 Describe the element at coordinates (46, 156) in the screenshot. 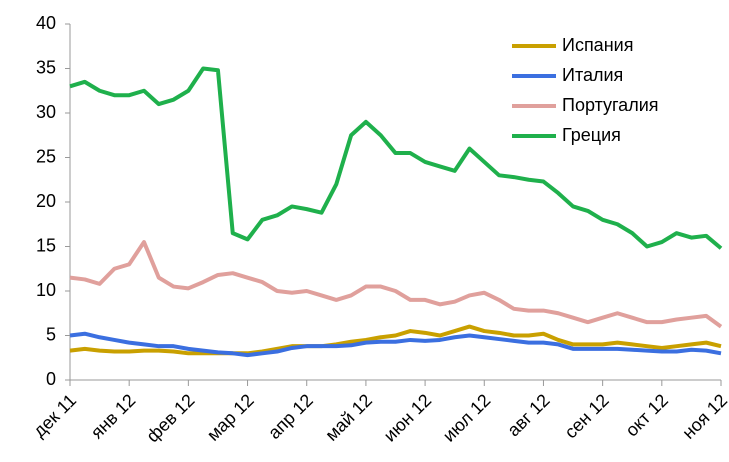

I see `y-tick-label: 25` at that location.